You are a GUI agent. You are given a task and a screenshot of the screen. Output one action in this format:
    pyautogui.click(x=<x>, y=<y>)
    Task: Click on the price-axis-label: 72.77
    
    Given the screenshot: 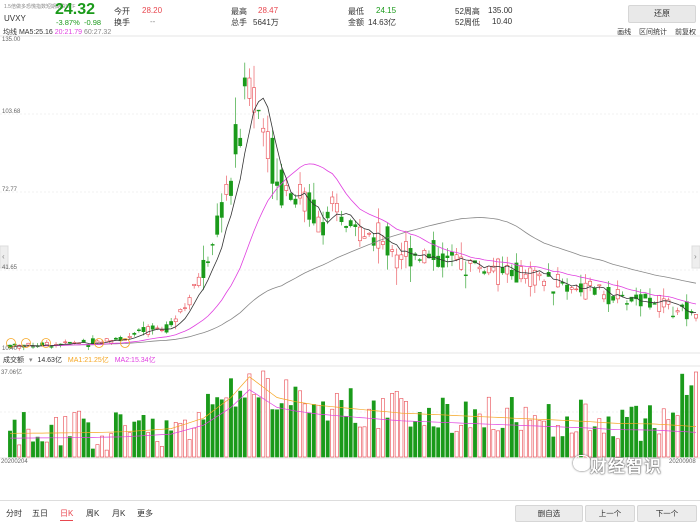 What is the action you would take?
    pyautogui.click(x=10, y=190)
    